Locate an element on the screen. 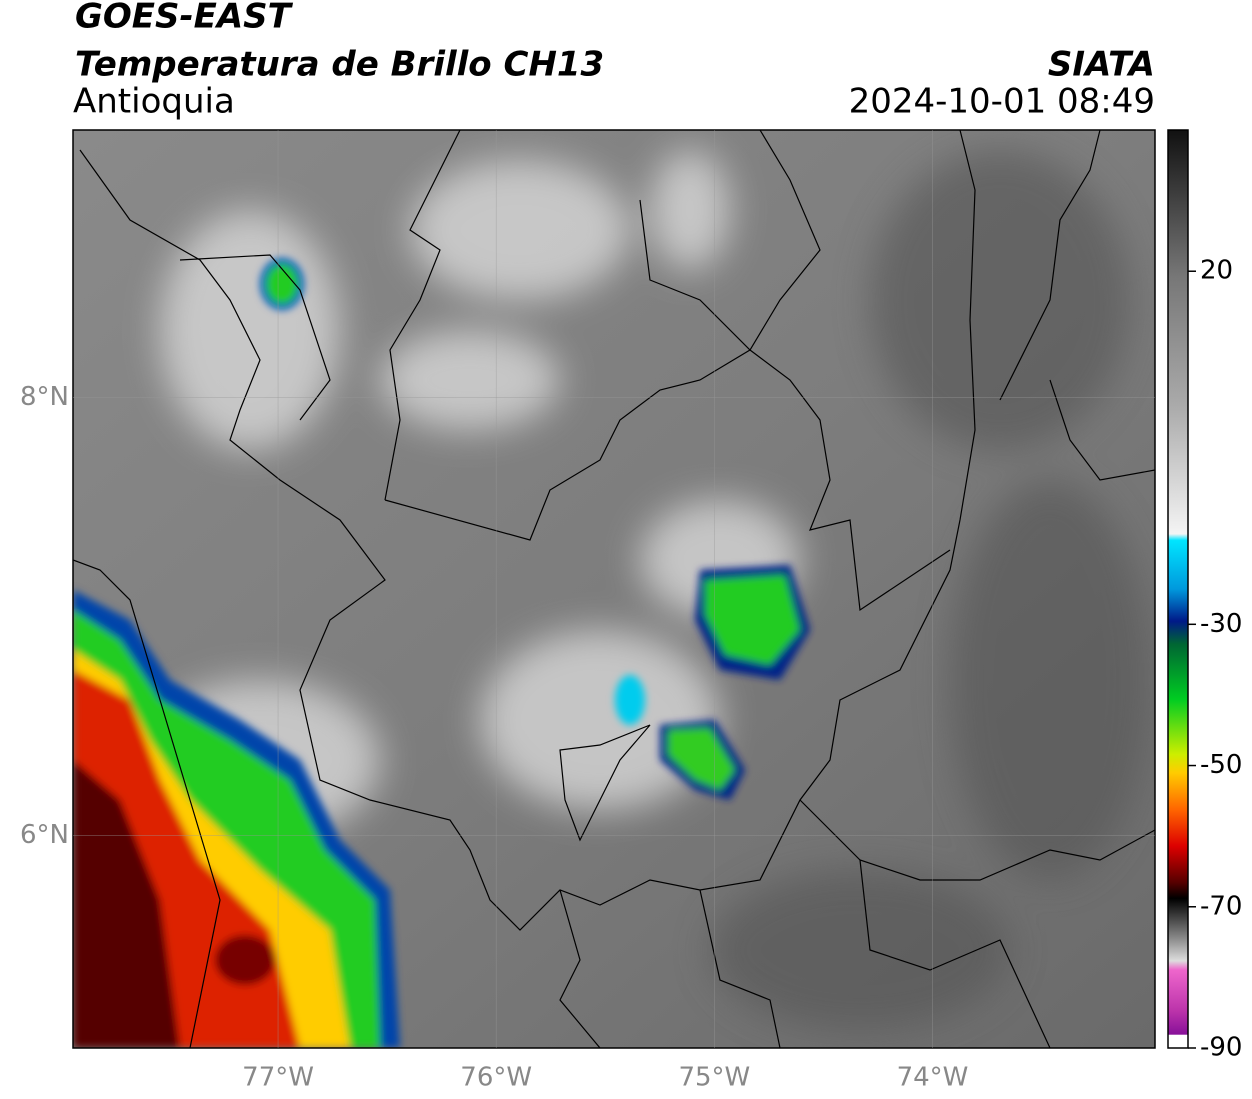 This screenshot has width=1252, height=1099. colorbar-tick-label: 20 is located at coordinates (1216, 271).